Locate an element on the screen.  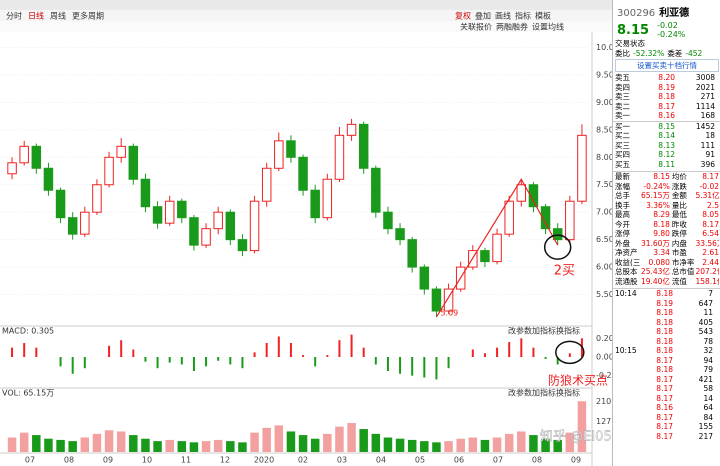
tick-row: 8.17 421 is located at coordinates (666, 380).